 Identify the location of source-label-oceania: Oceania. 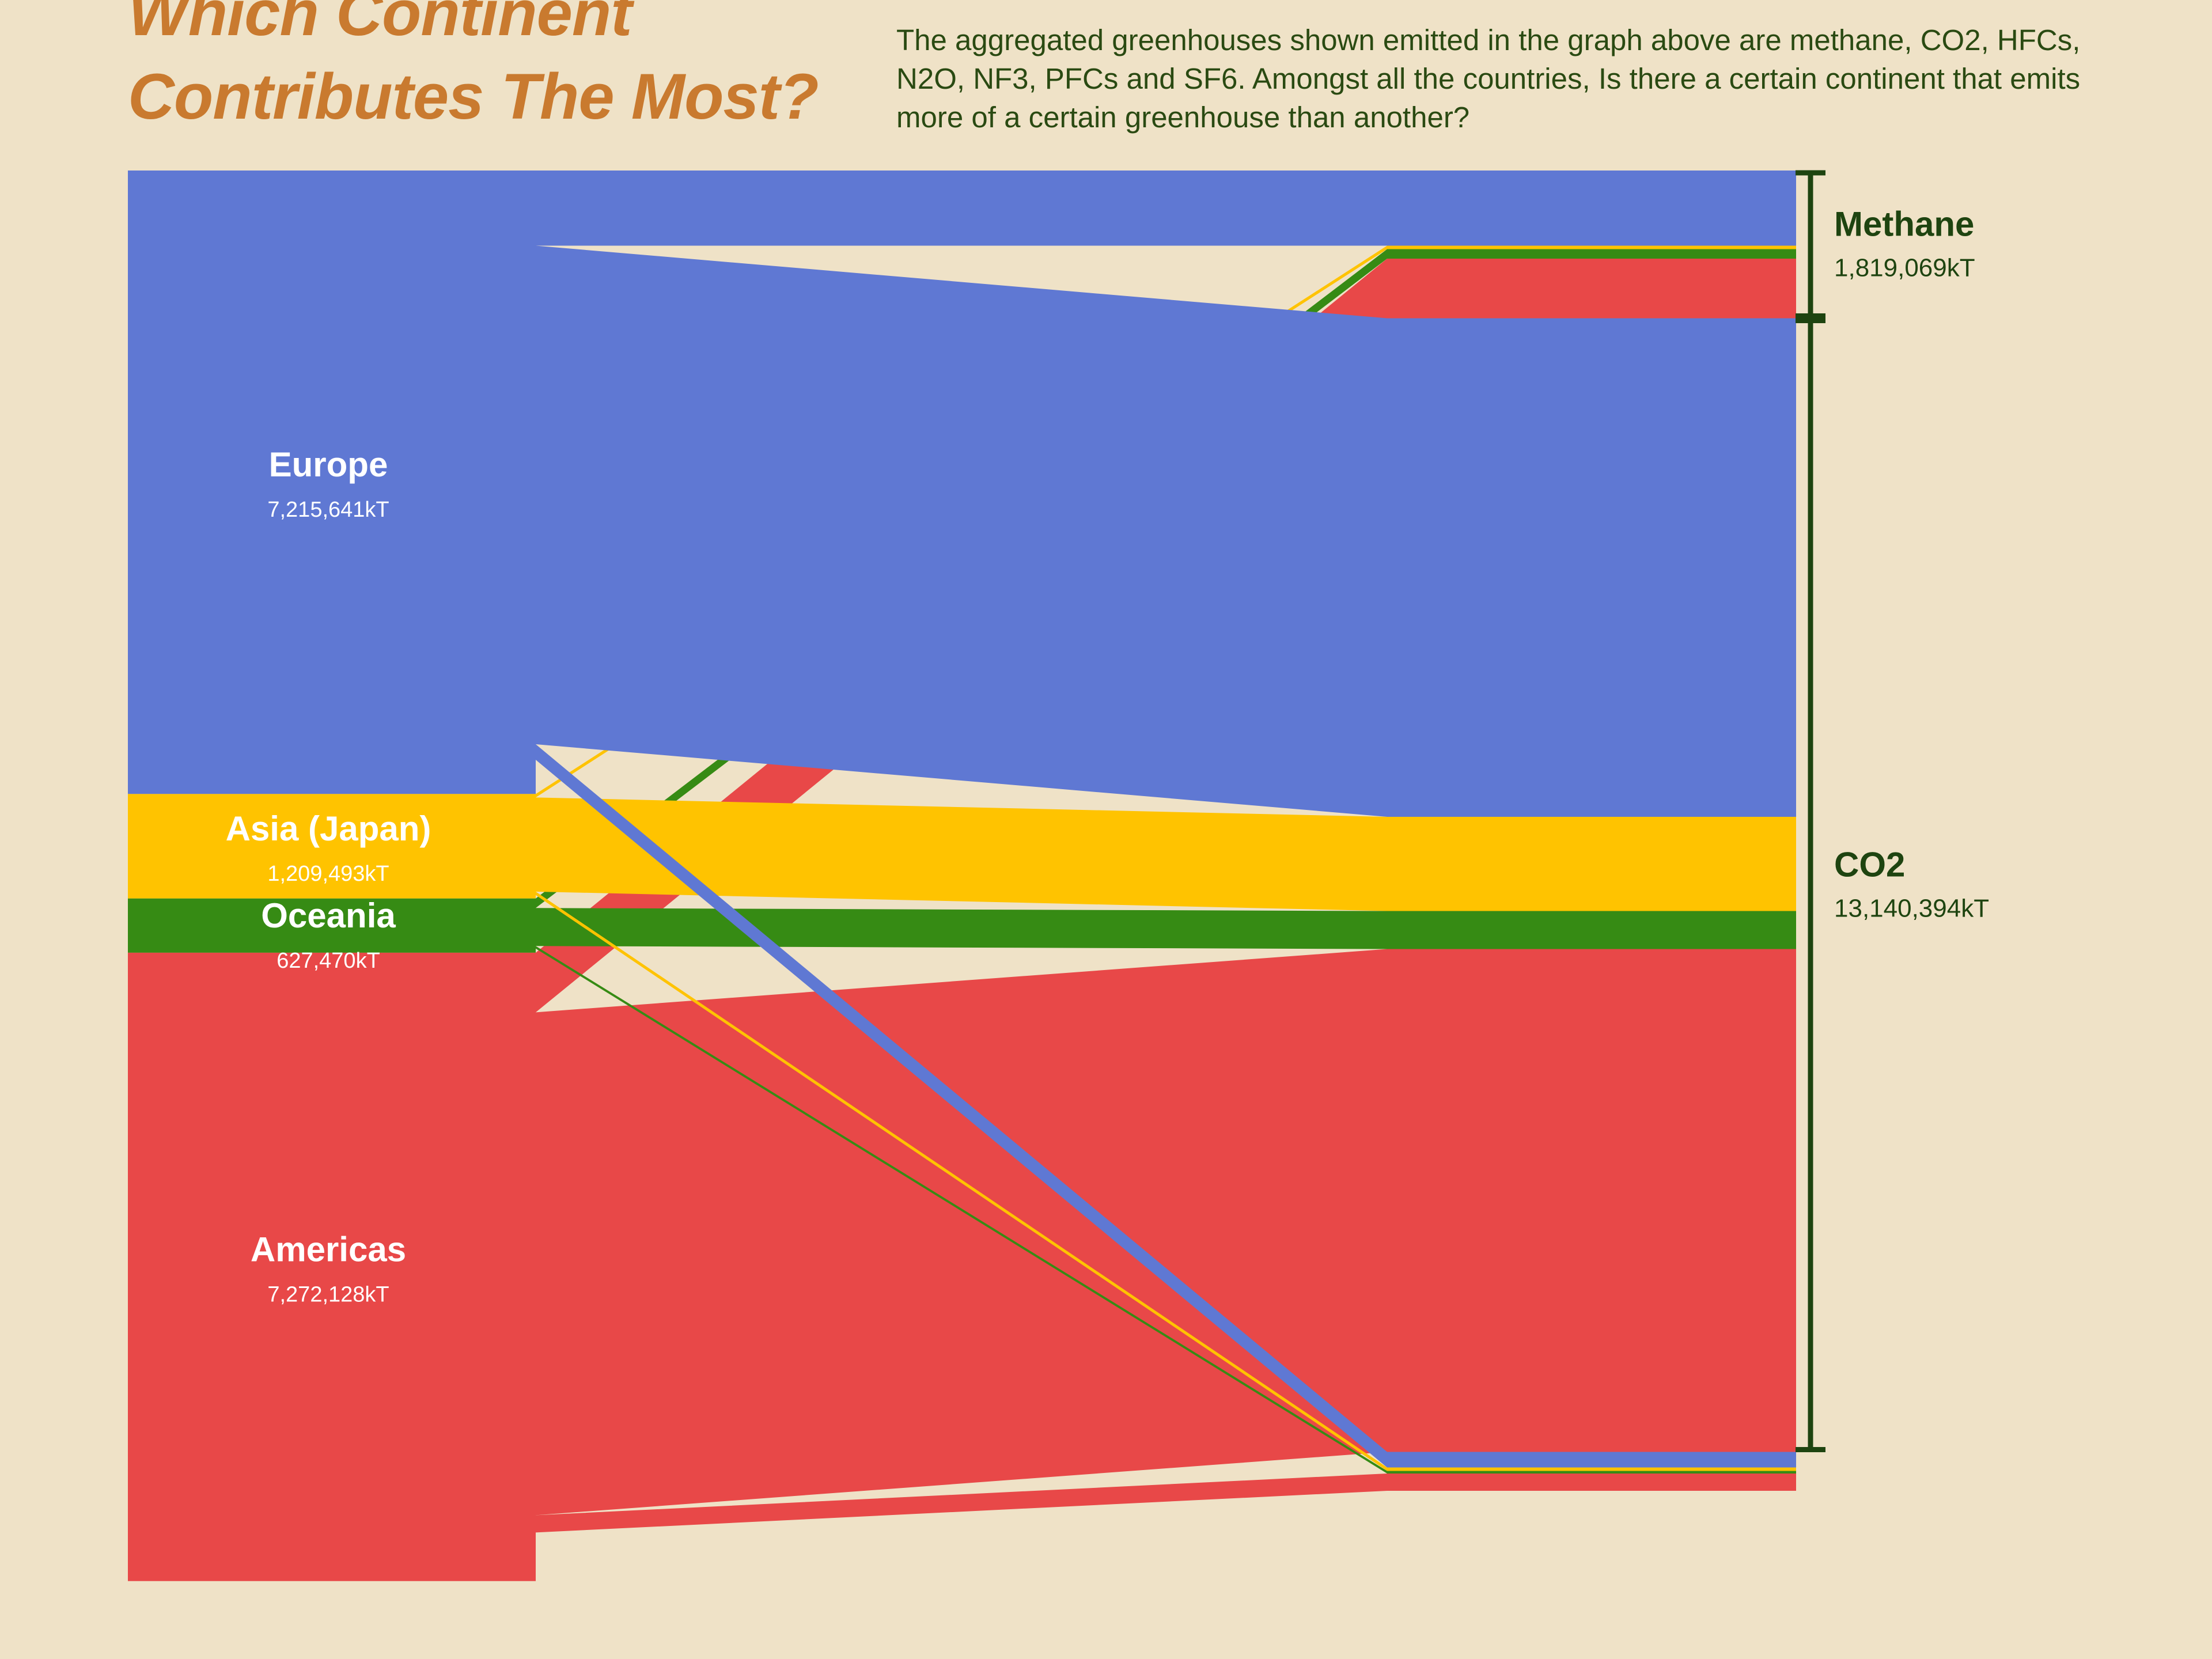
(328, 915).